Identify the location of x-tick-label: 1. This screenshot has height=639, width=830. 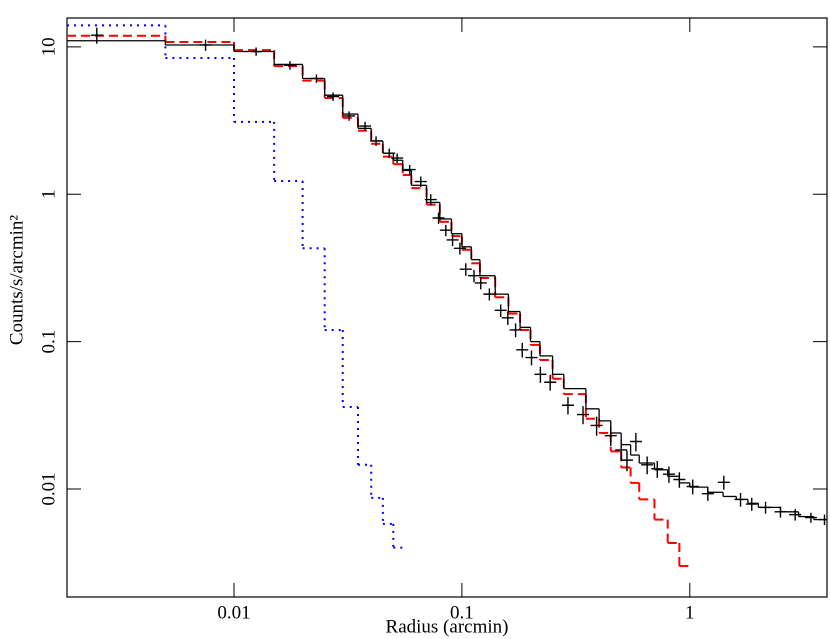
(690, 612).